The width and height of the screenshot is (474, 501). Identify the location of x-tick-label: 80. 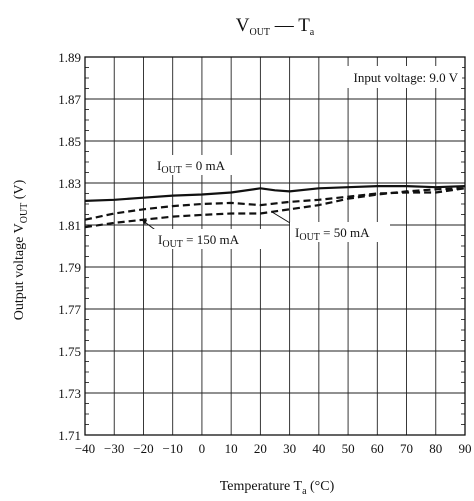
(435, 448).